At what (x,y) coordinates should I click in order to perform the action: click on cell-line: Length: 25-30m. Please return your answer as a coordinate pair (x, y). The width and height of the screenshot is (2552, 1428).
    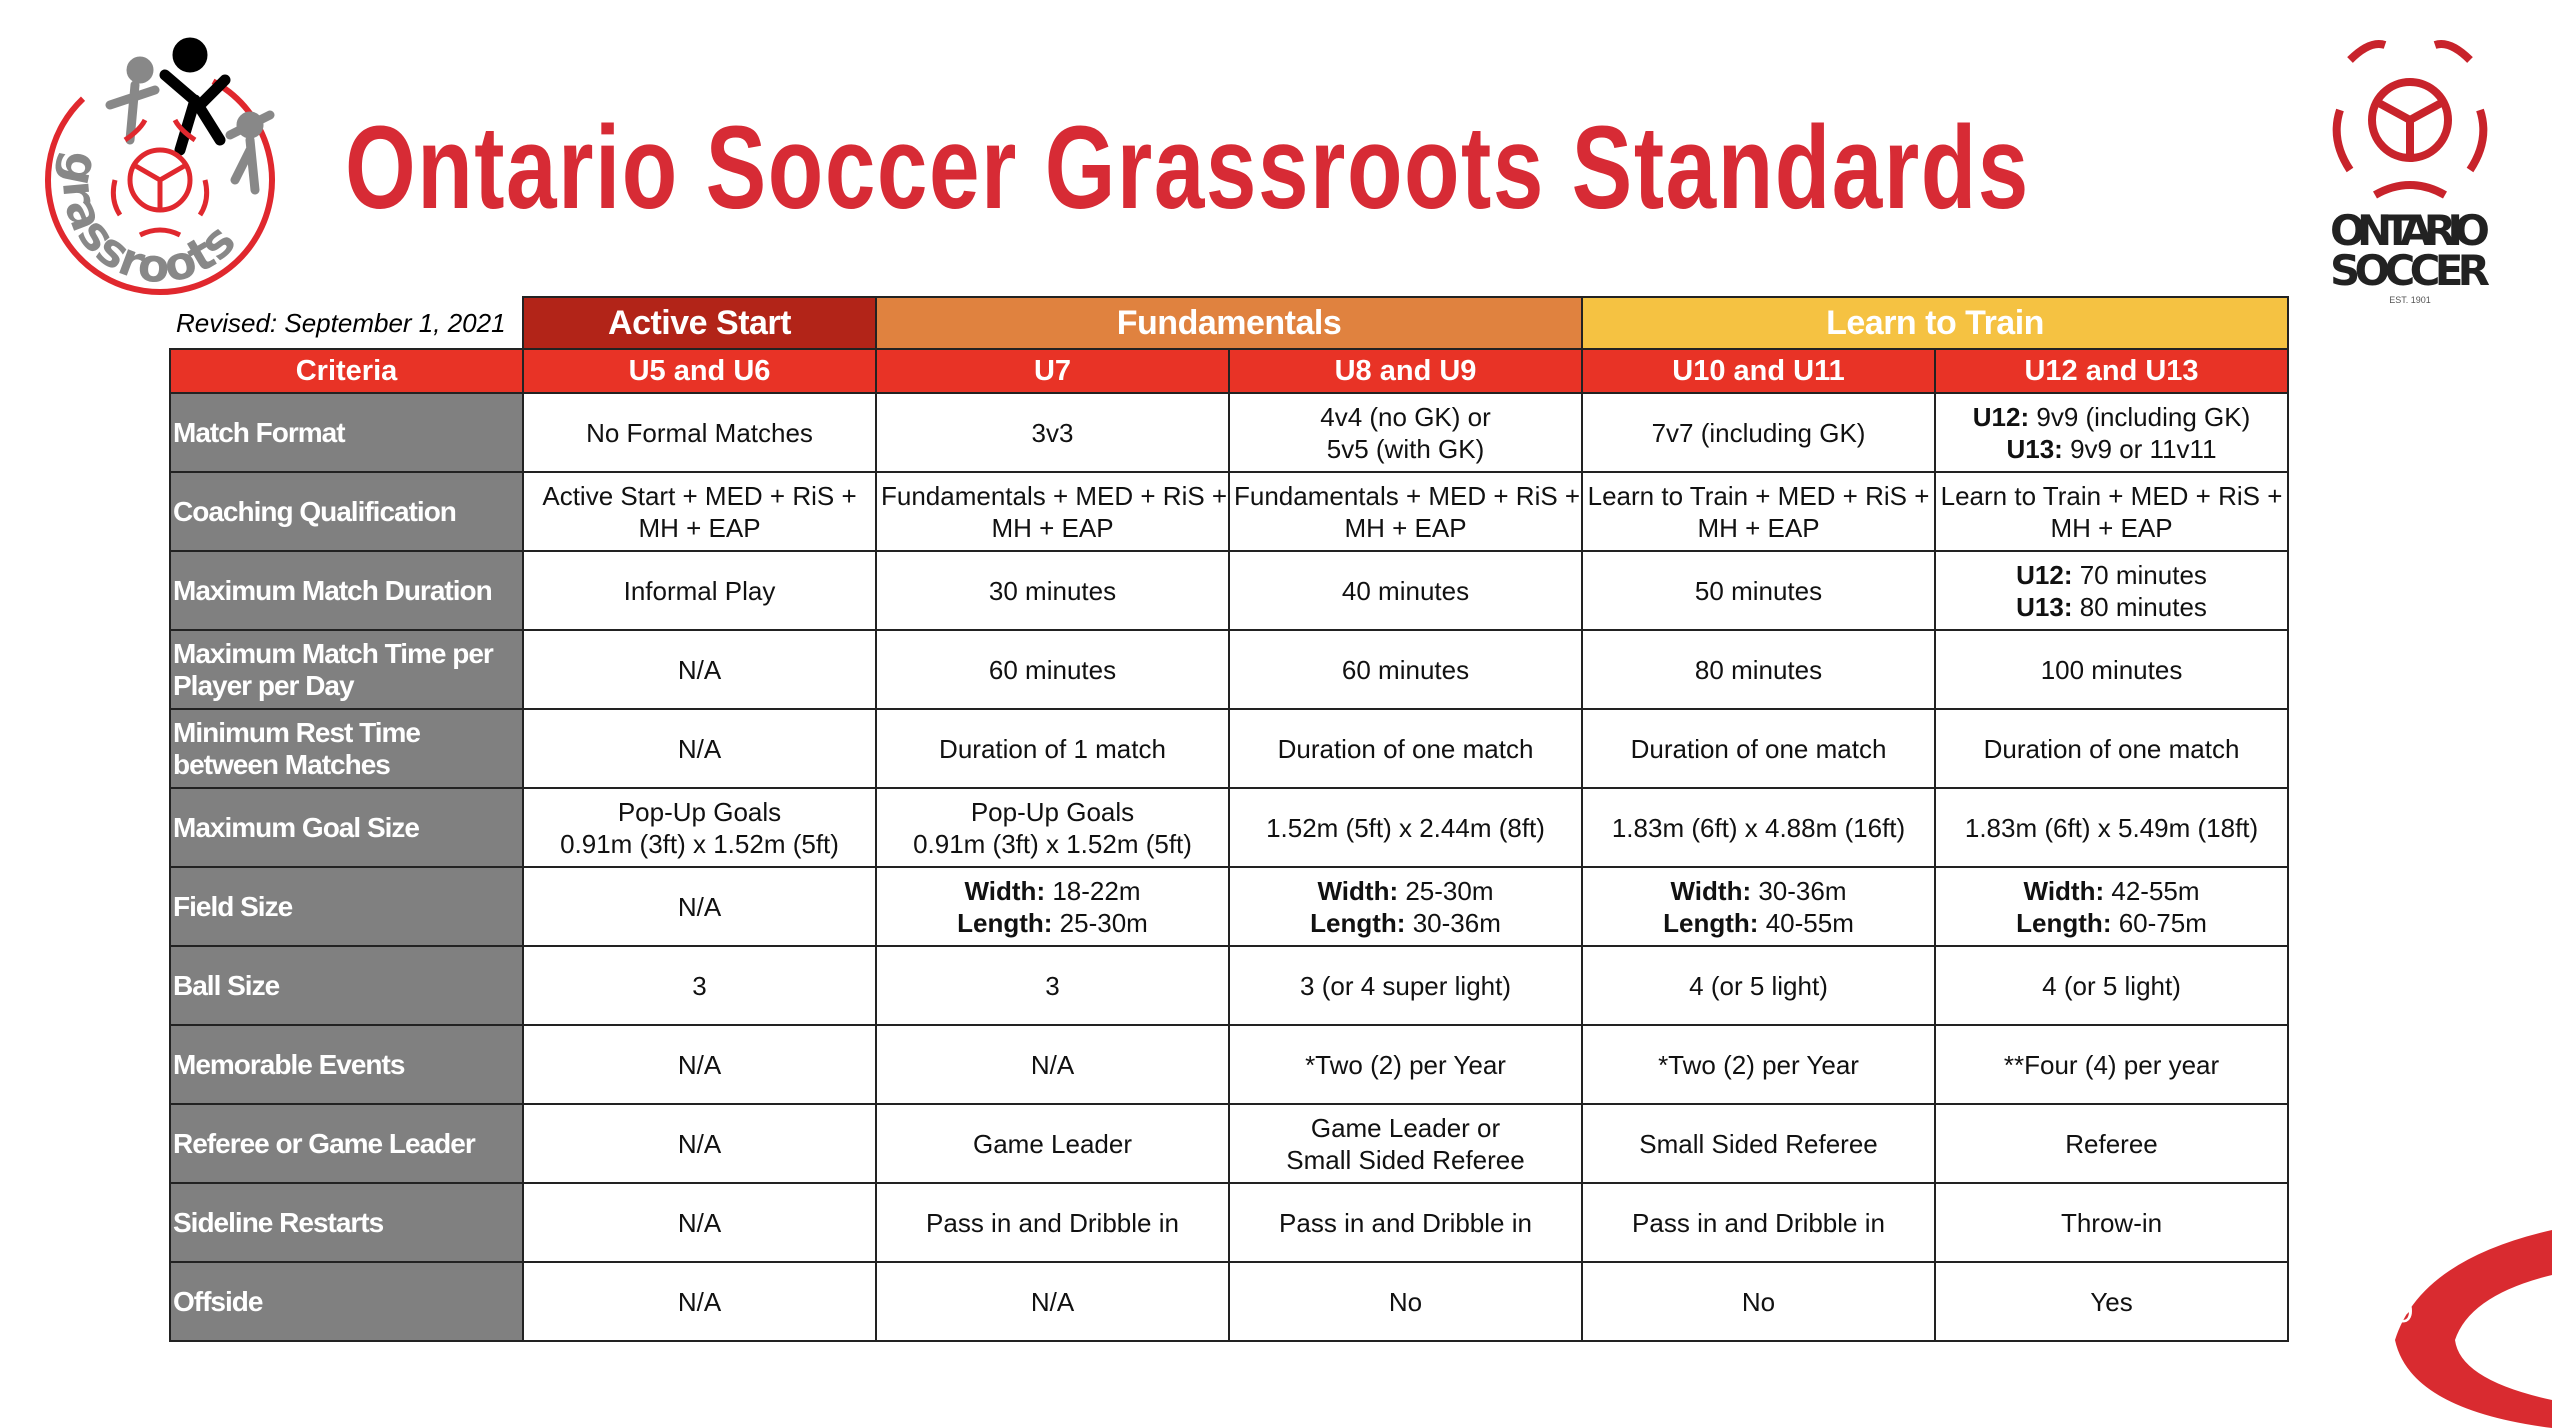
    Looking at the image, I should click on (1052, 923).